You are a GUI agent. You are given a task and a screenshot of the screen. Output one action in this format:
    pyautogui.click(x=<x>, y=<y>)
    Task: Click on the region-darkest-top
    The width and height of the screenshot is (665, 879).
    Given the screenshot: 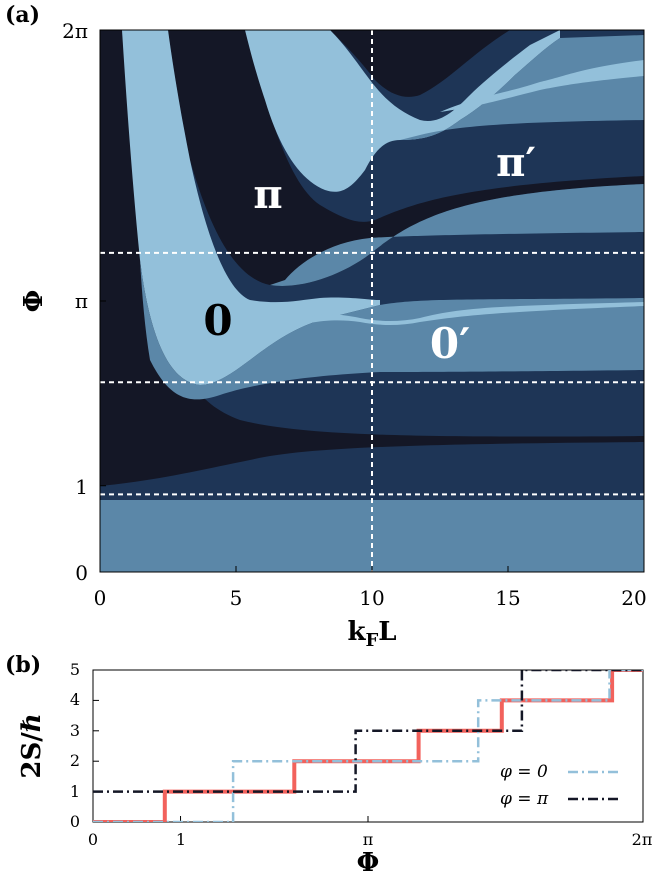 What is the action you would take?
    pyautogui.click(x=420, y=63)
    